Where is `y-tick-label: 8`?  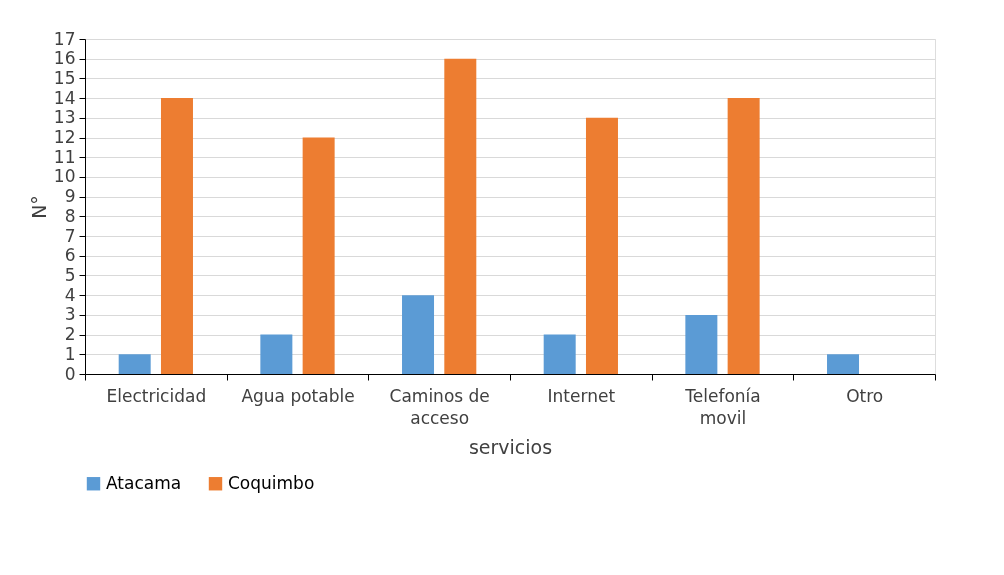
y-tick-label: 8 is located at coordinates (70, 215).